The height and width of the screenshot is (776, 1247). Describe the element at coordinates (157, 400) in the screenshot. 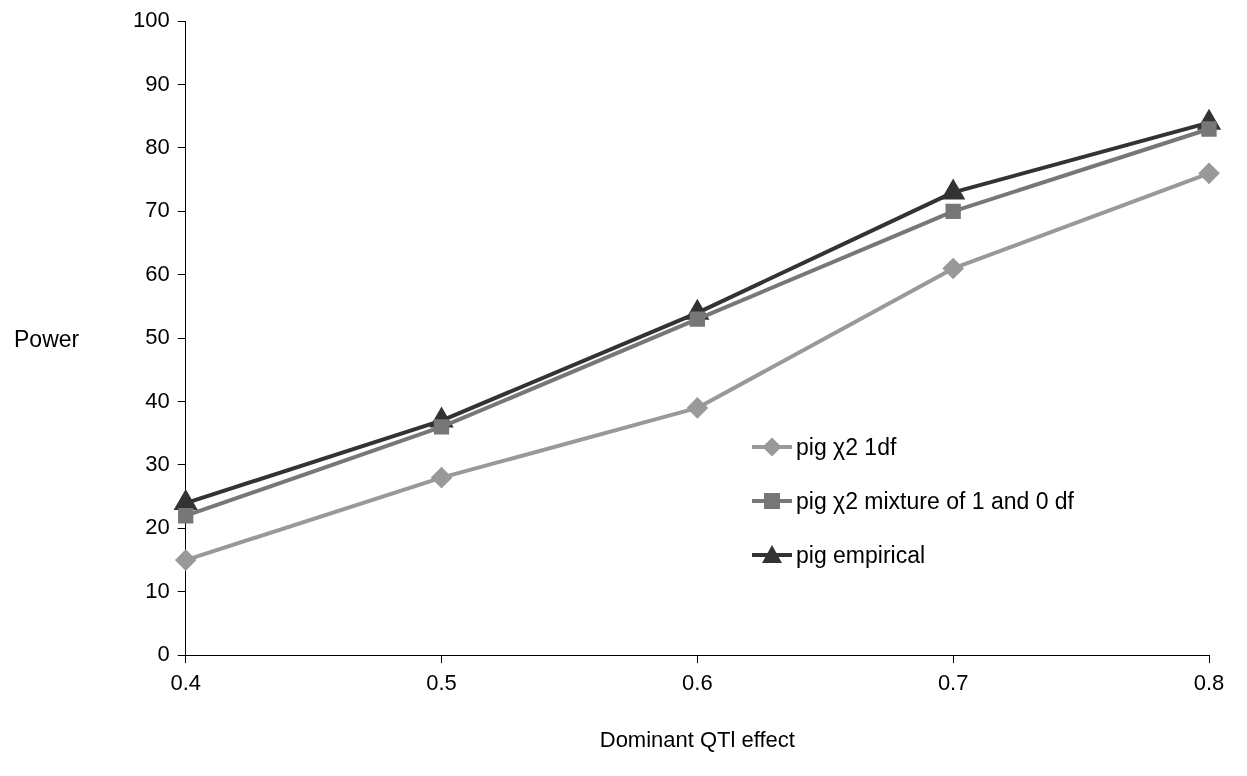

I see `y-tick-label: 40` at that location.